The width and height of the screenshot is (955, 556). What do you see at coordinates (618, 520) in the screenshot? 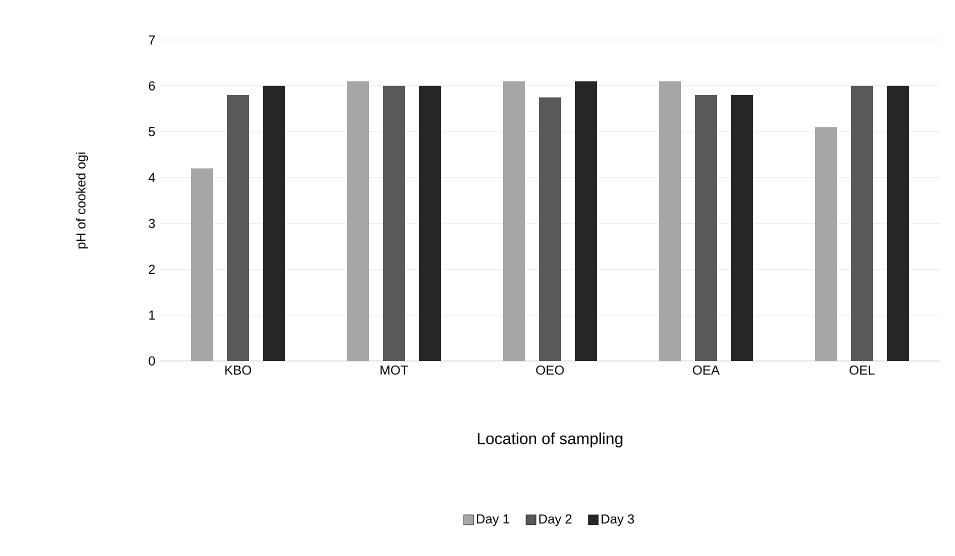
I see `legend-label: Day 3` at bounding box center [618, 520].